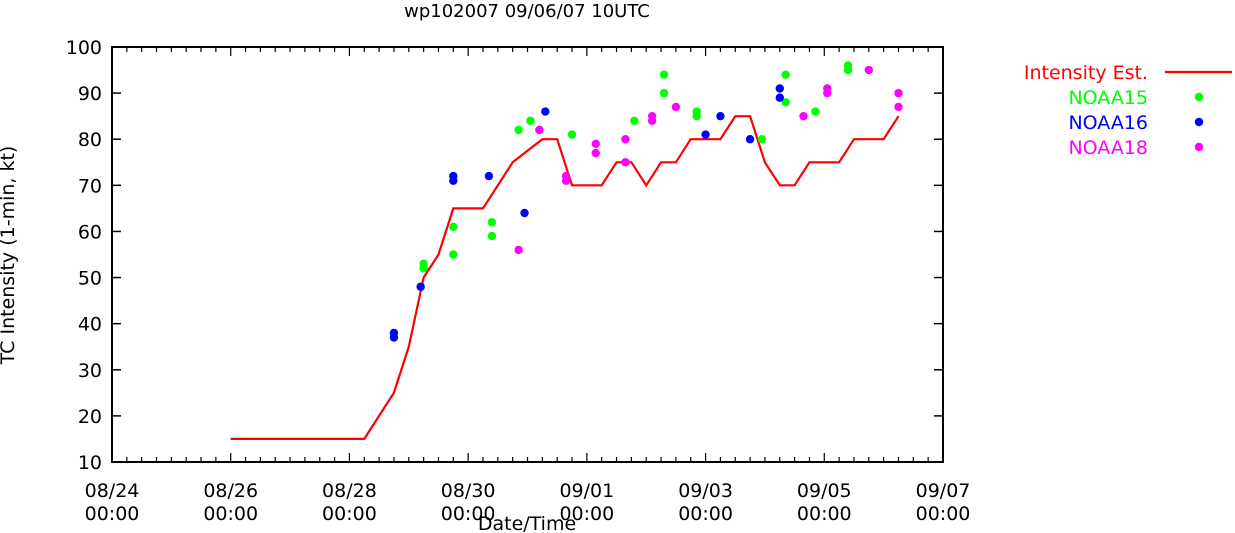 This screenshot has width=1235, height=533. What do you see at coordinates (527, 523) in the screenshot?
I see `x-axis-title: Date/Time` at bounding box center [527, 523].